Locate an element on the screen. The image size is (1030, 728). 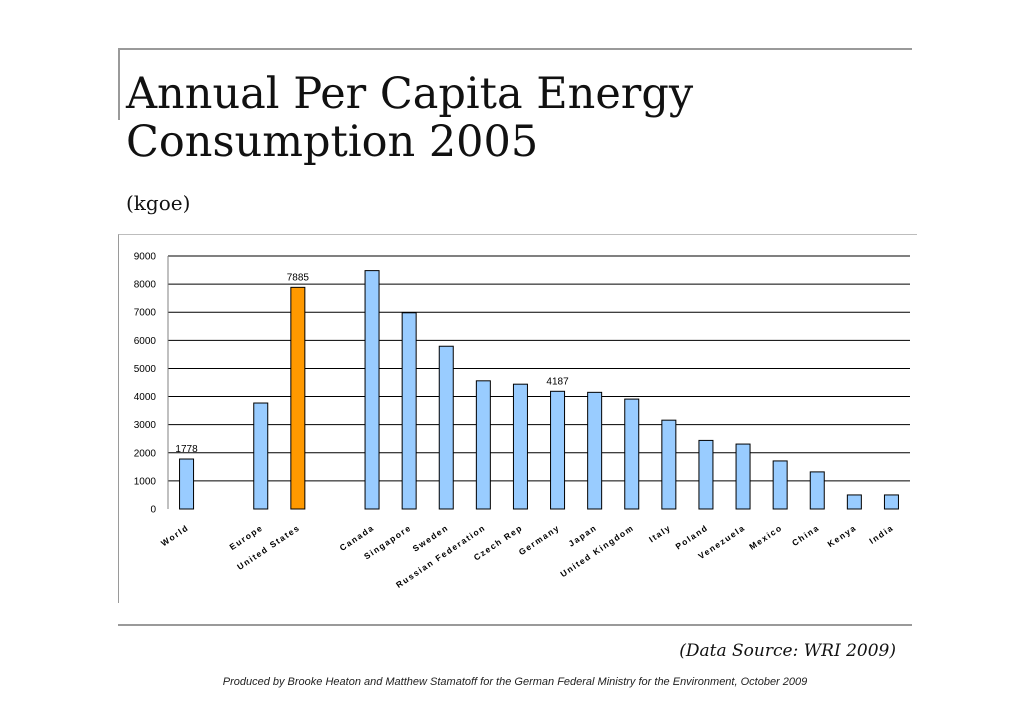
x-tick-label: Kenya is located at coordinates (842, 535).